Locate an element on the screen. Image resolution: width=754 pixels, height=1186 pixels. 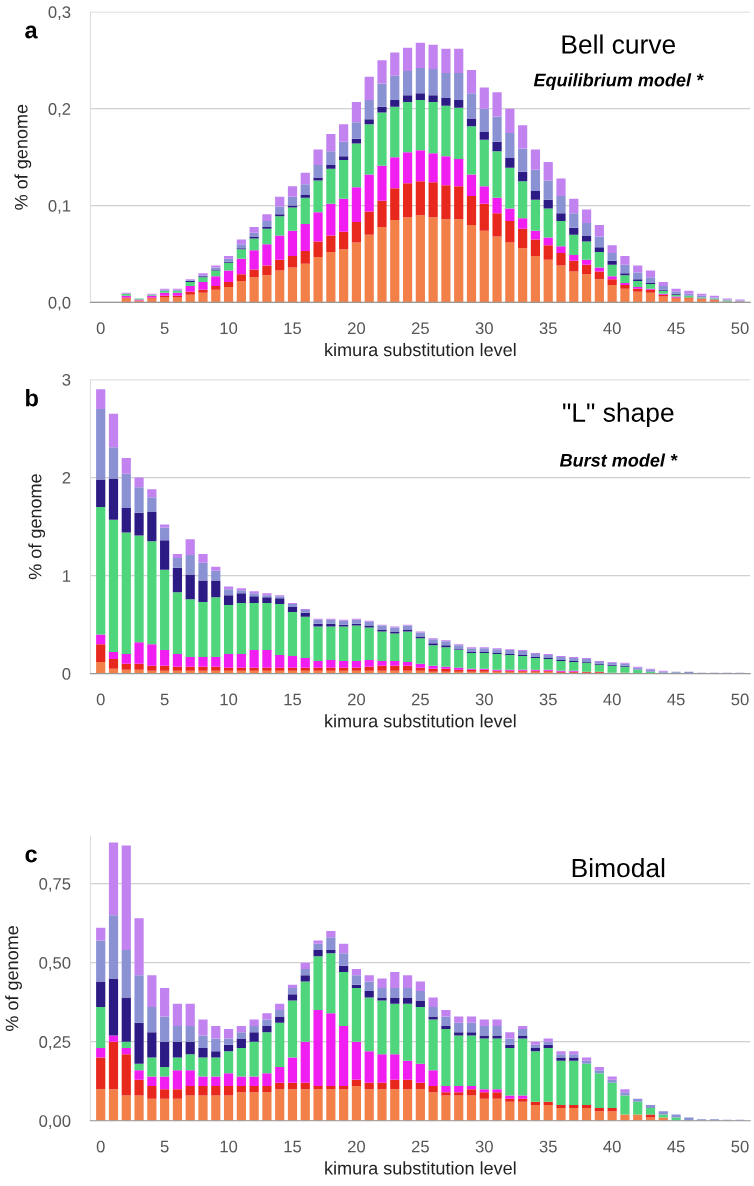
y-tick-label: 0,00 is located at coordinates (55, 1122).